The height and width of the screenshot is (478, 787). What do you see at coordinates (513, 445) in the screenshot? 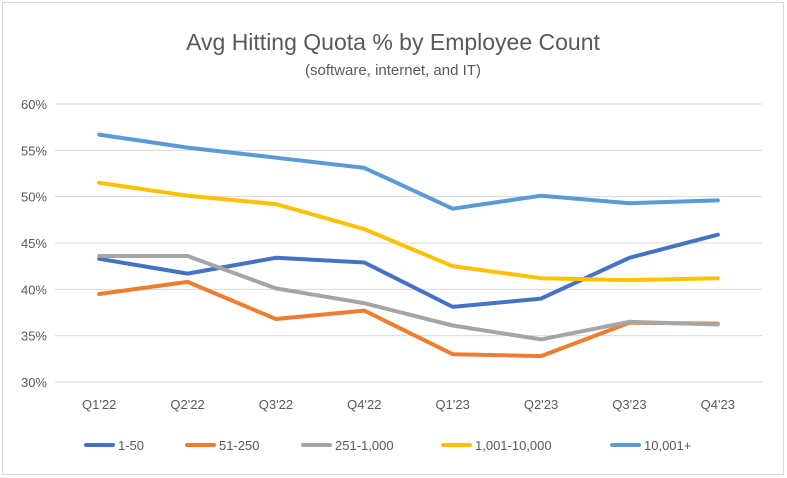
I see `legend-label: 1,001-10,000` at bounding box center [513, 445].